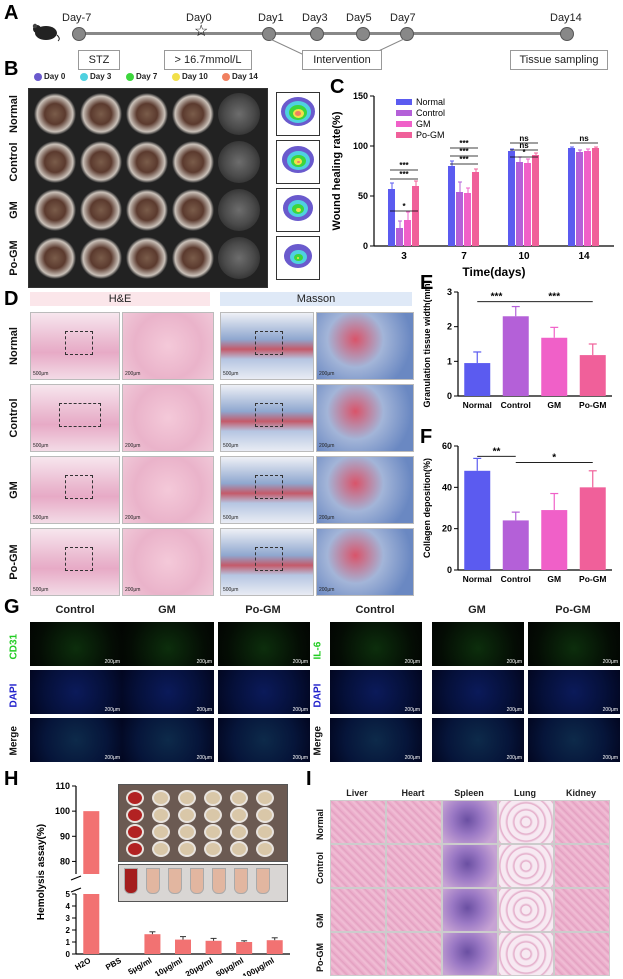  I want to click on masson-header: Masson, so click(316, 299).